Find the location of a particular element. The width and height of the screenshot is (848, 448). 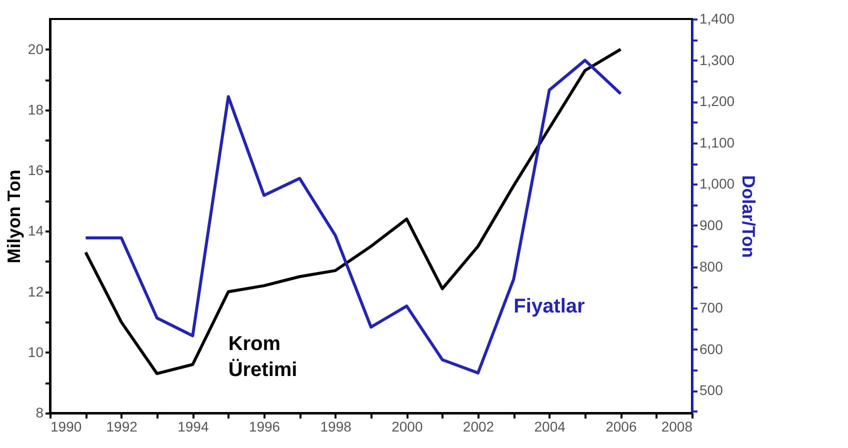

y2-tick-label: 1,400 is located at coordinates (717, 18).